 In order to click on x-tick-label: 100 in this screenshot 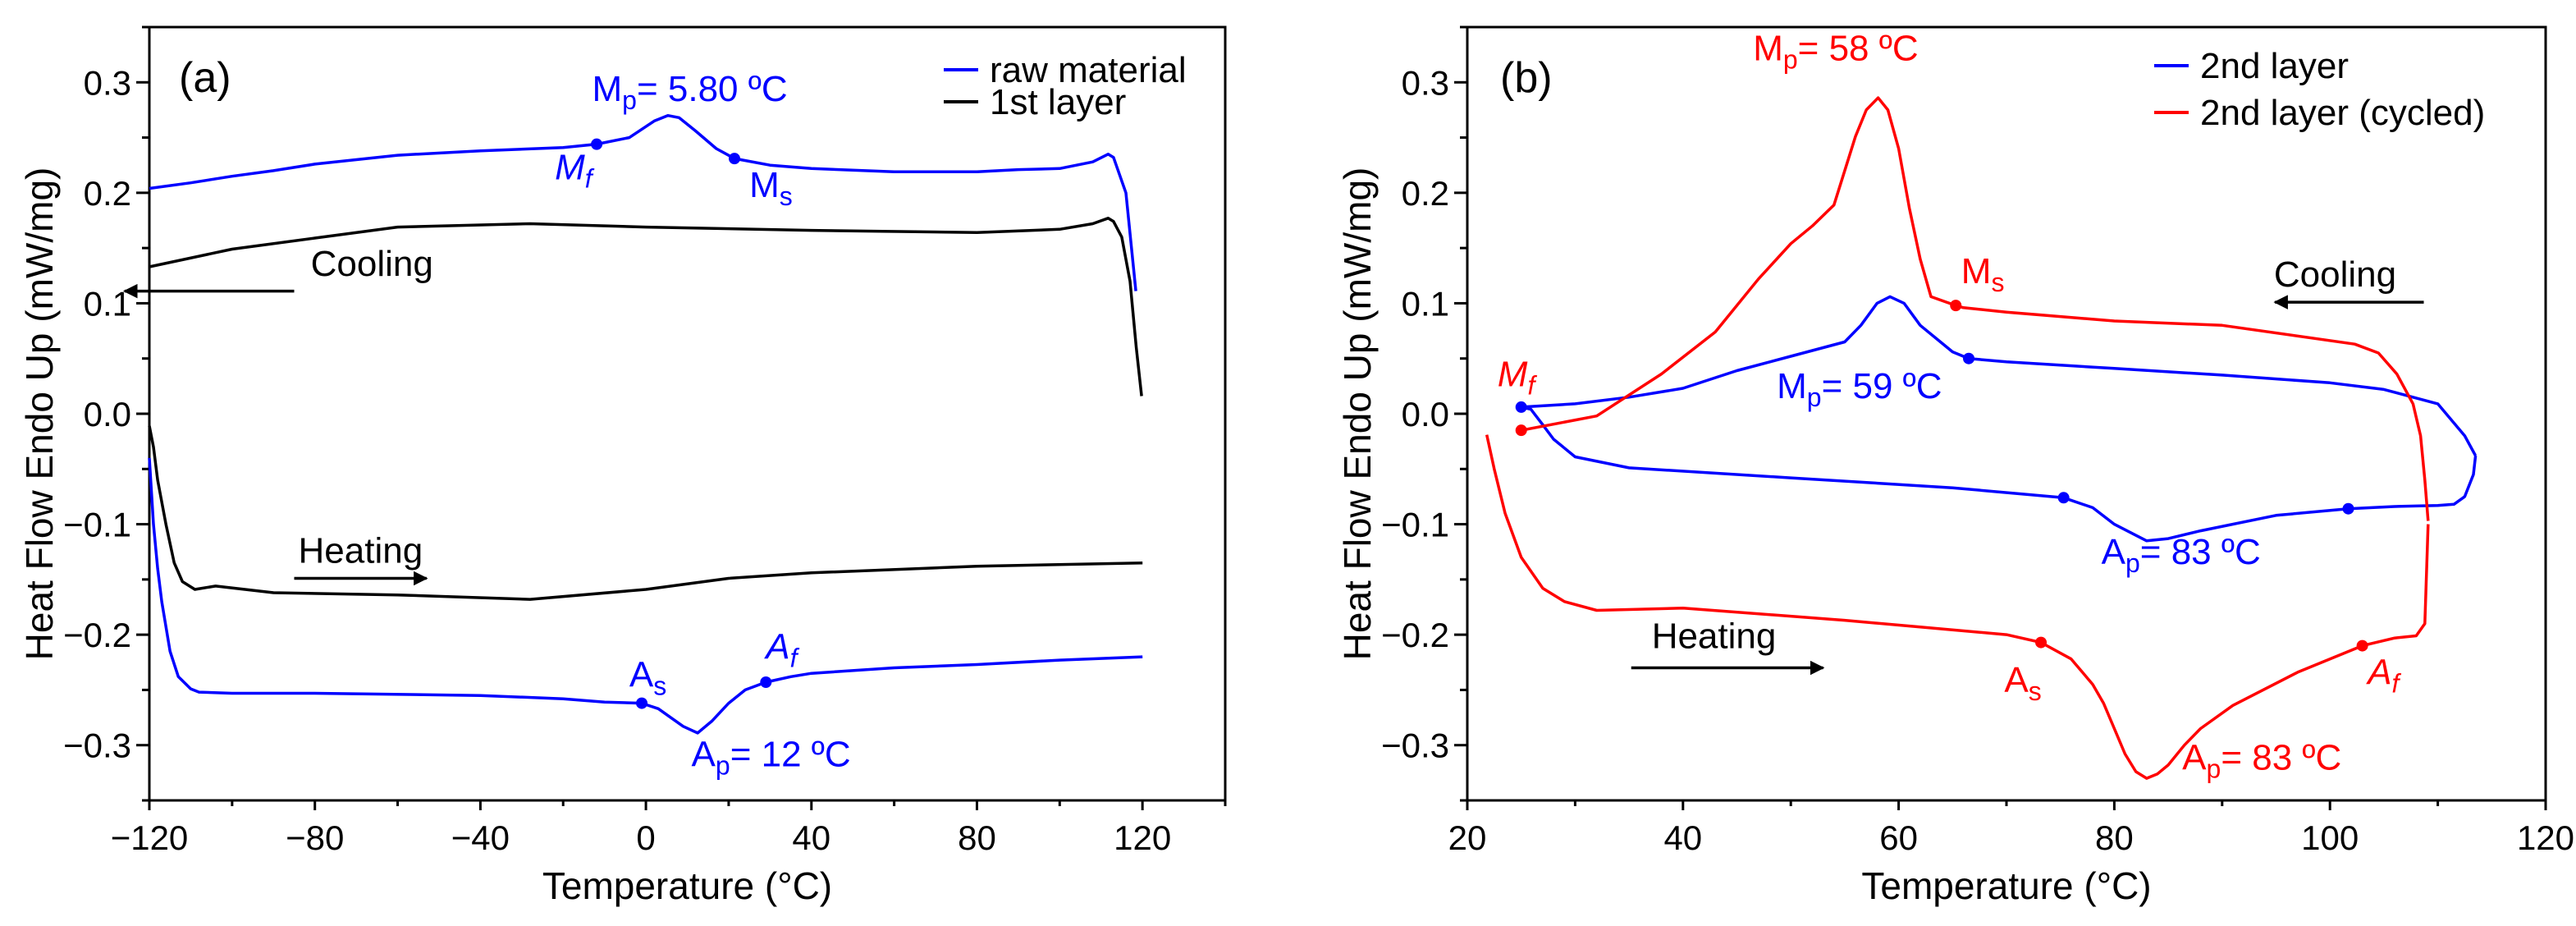, I will do `click(2330, 837)`.